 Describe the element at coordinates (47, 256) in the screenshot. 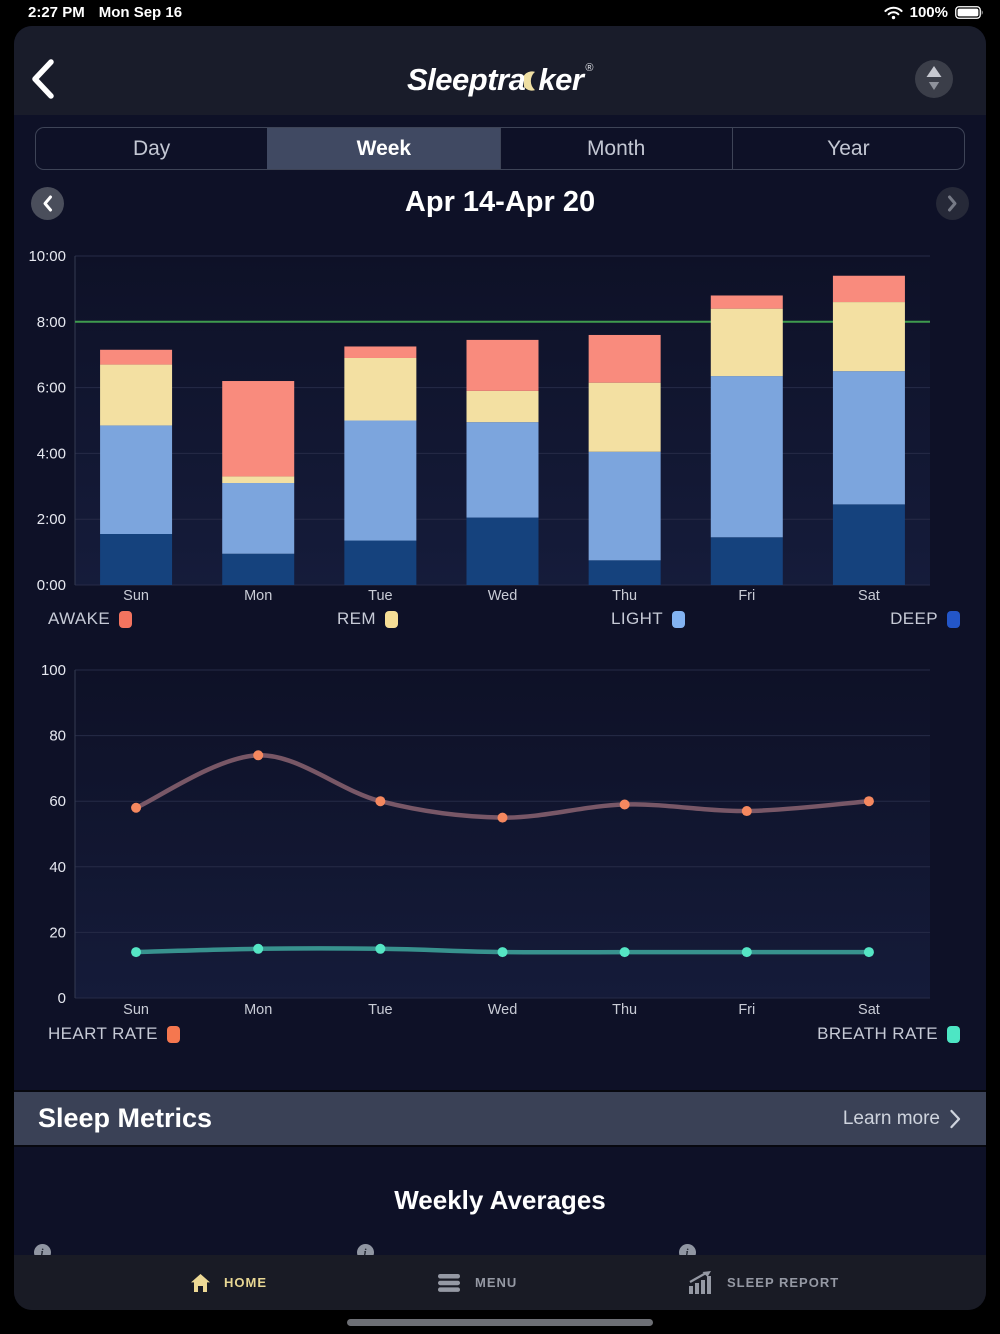

I see `svg-text: 10:00` at that location.